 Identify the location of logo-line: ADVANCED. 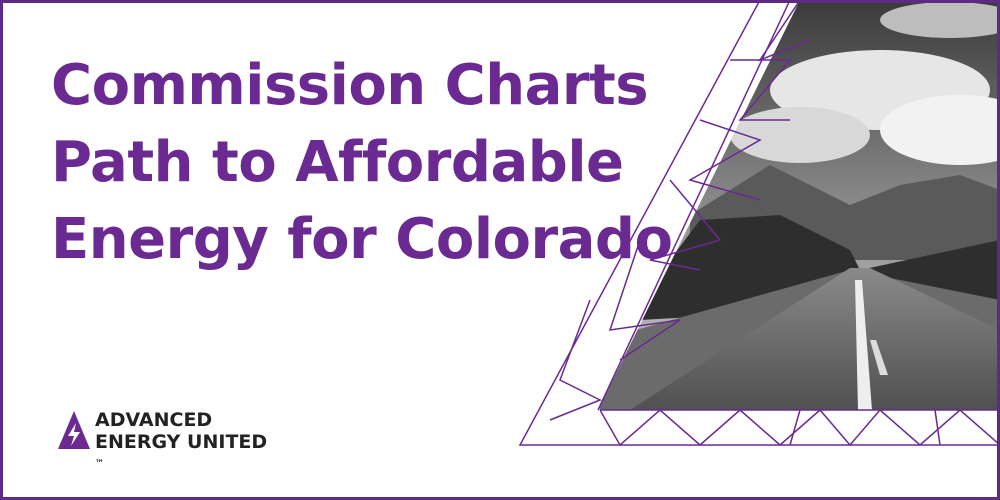
(154, 420).